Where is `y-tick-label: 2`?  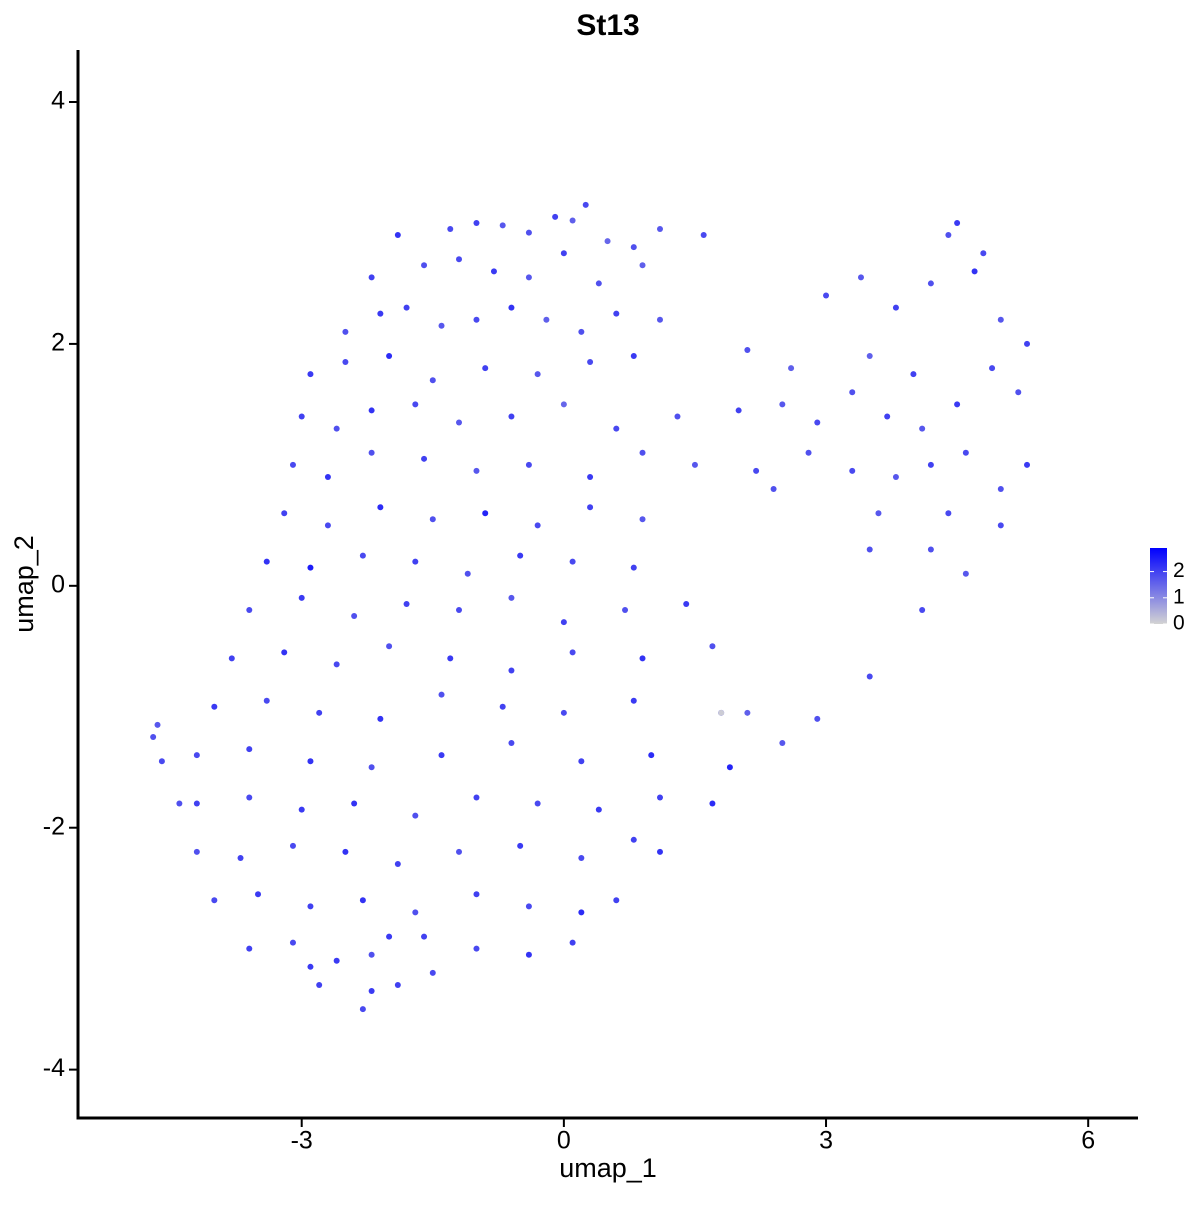 y-tick-label: 2 is located at coordinates (58, 343).